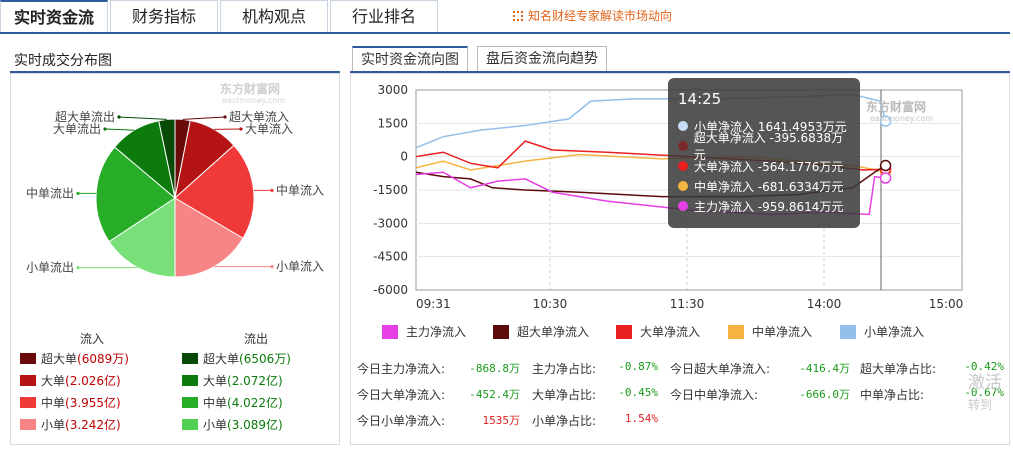 This screenshot has height=449, width=1013. What do you see at coordinates (564, 369) in the screenshot?
I see `stat-label: 主力净占比:` at bounding box center [564, 369].